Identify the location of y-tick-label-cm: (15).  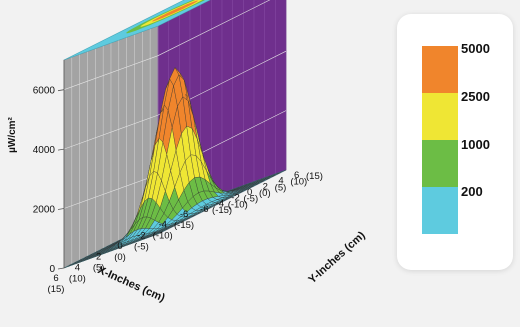
(314, 176).